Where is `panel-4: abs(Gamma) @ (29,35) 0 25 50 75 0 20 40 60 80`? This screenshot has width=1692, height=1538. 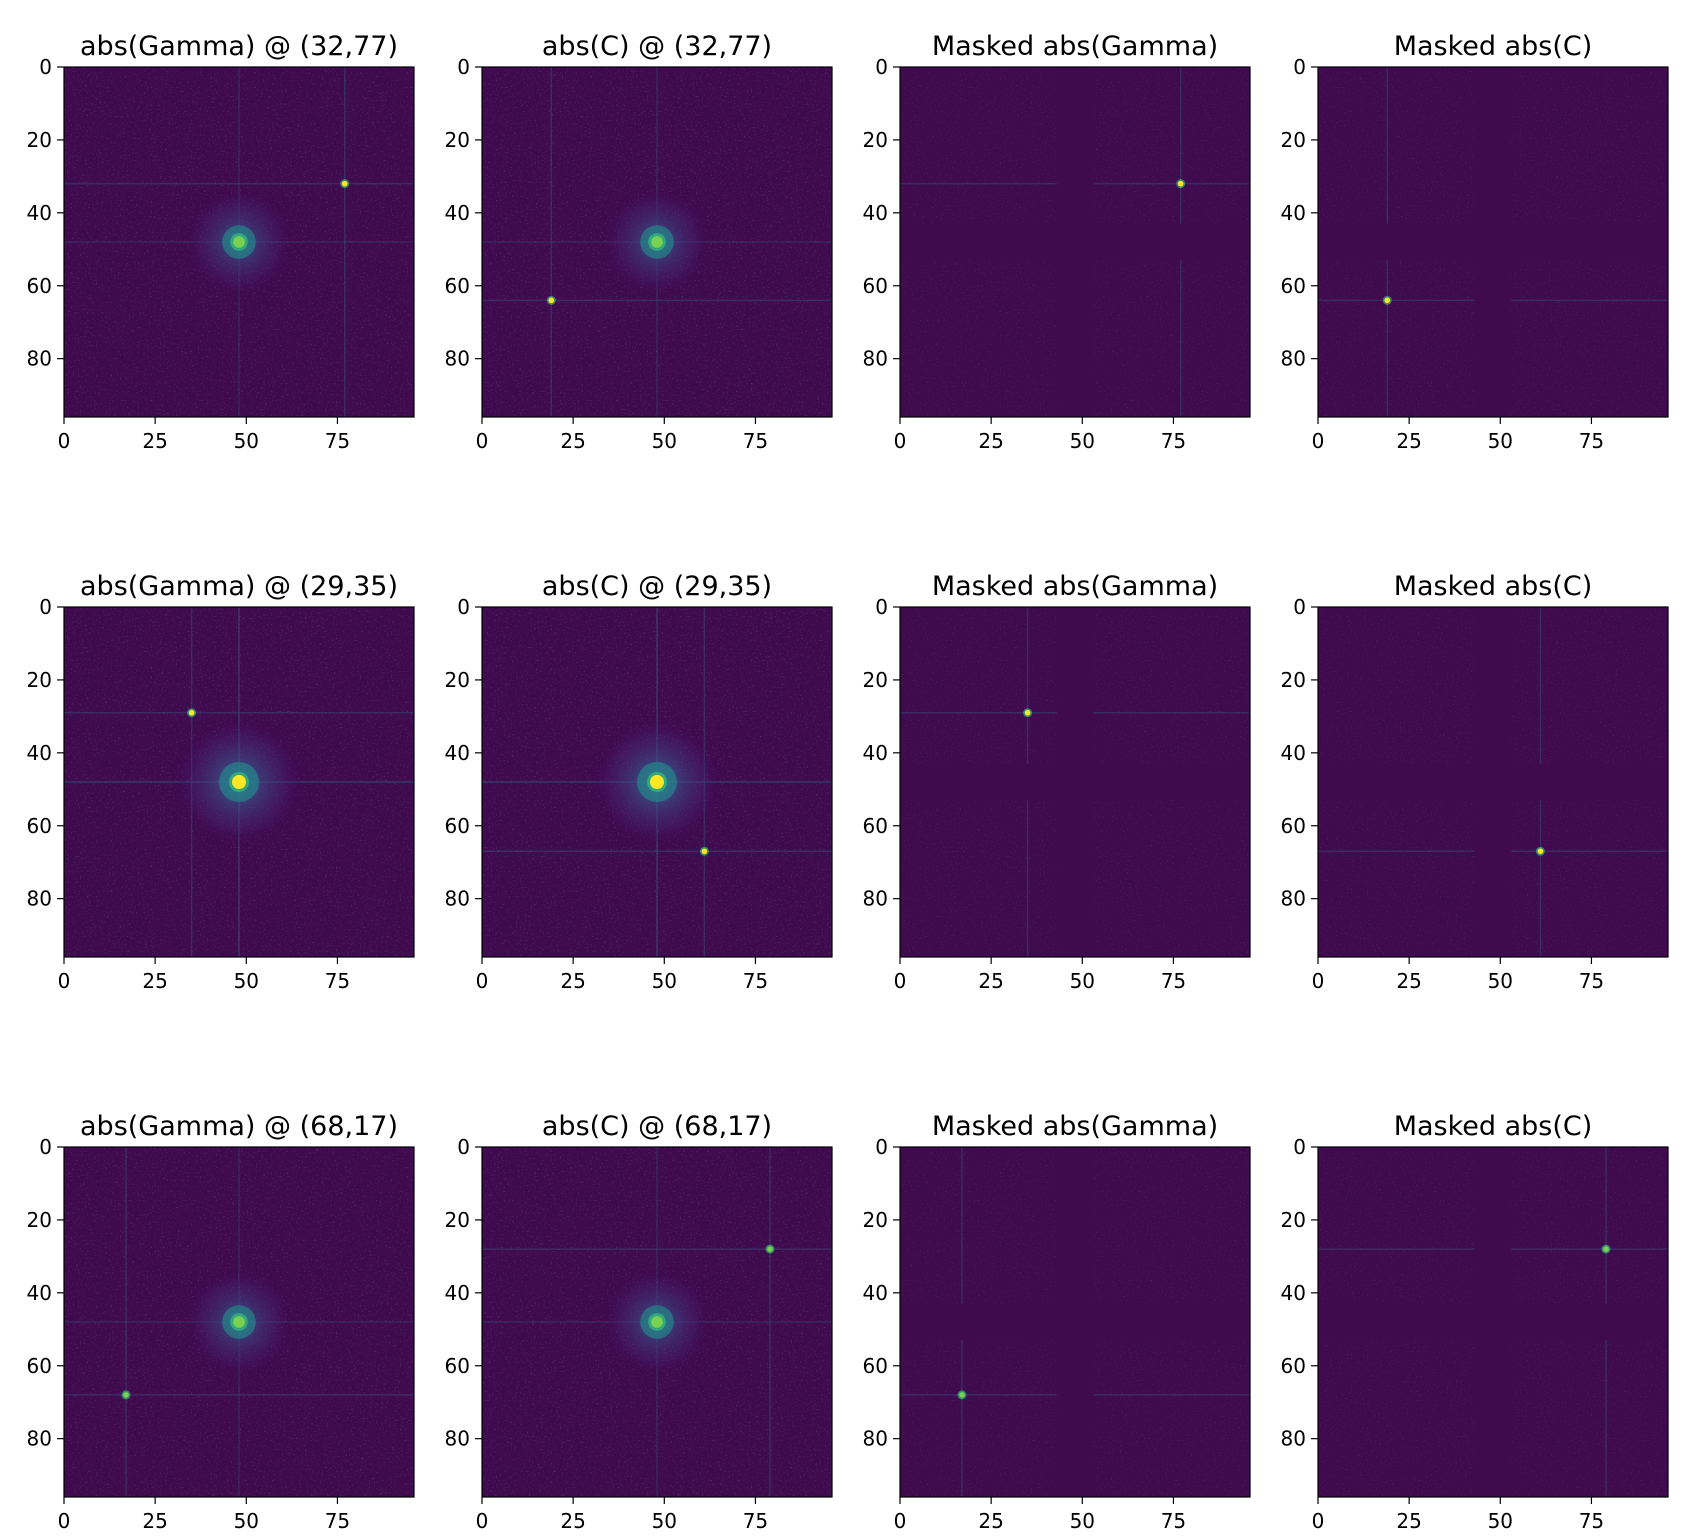
panel-4: abs(Gamma) @ (29,35) 0 25 50 75 0 20 40 60 80 is located at coordinates (221, 782).